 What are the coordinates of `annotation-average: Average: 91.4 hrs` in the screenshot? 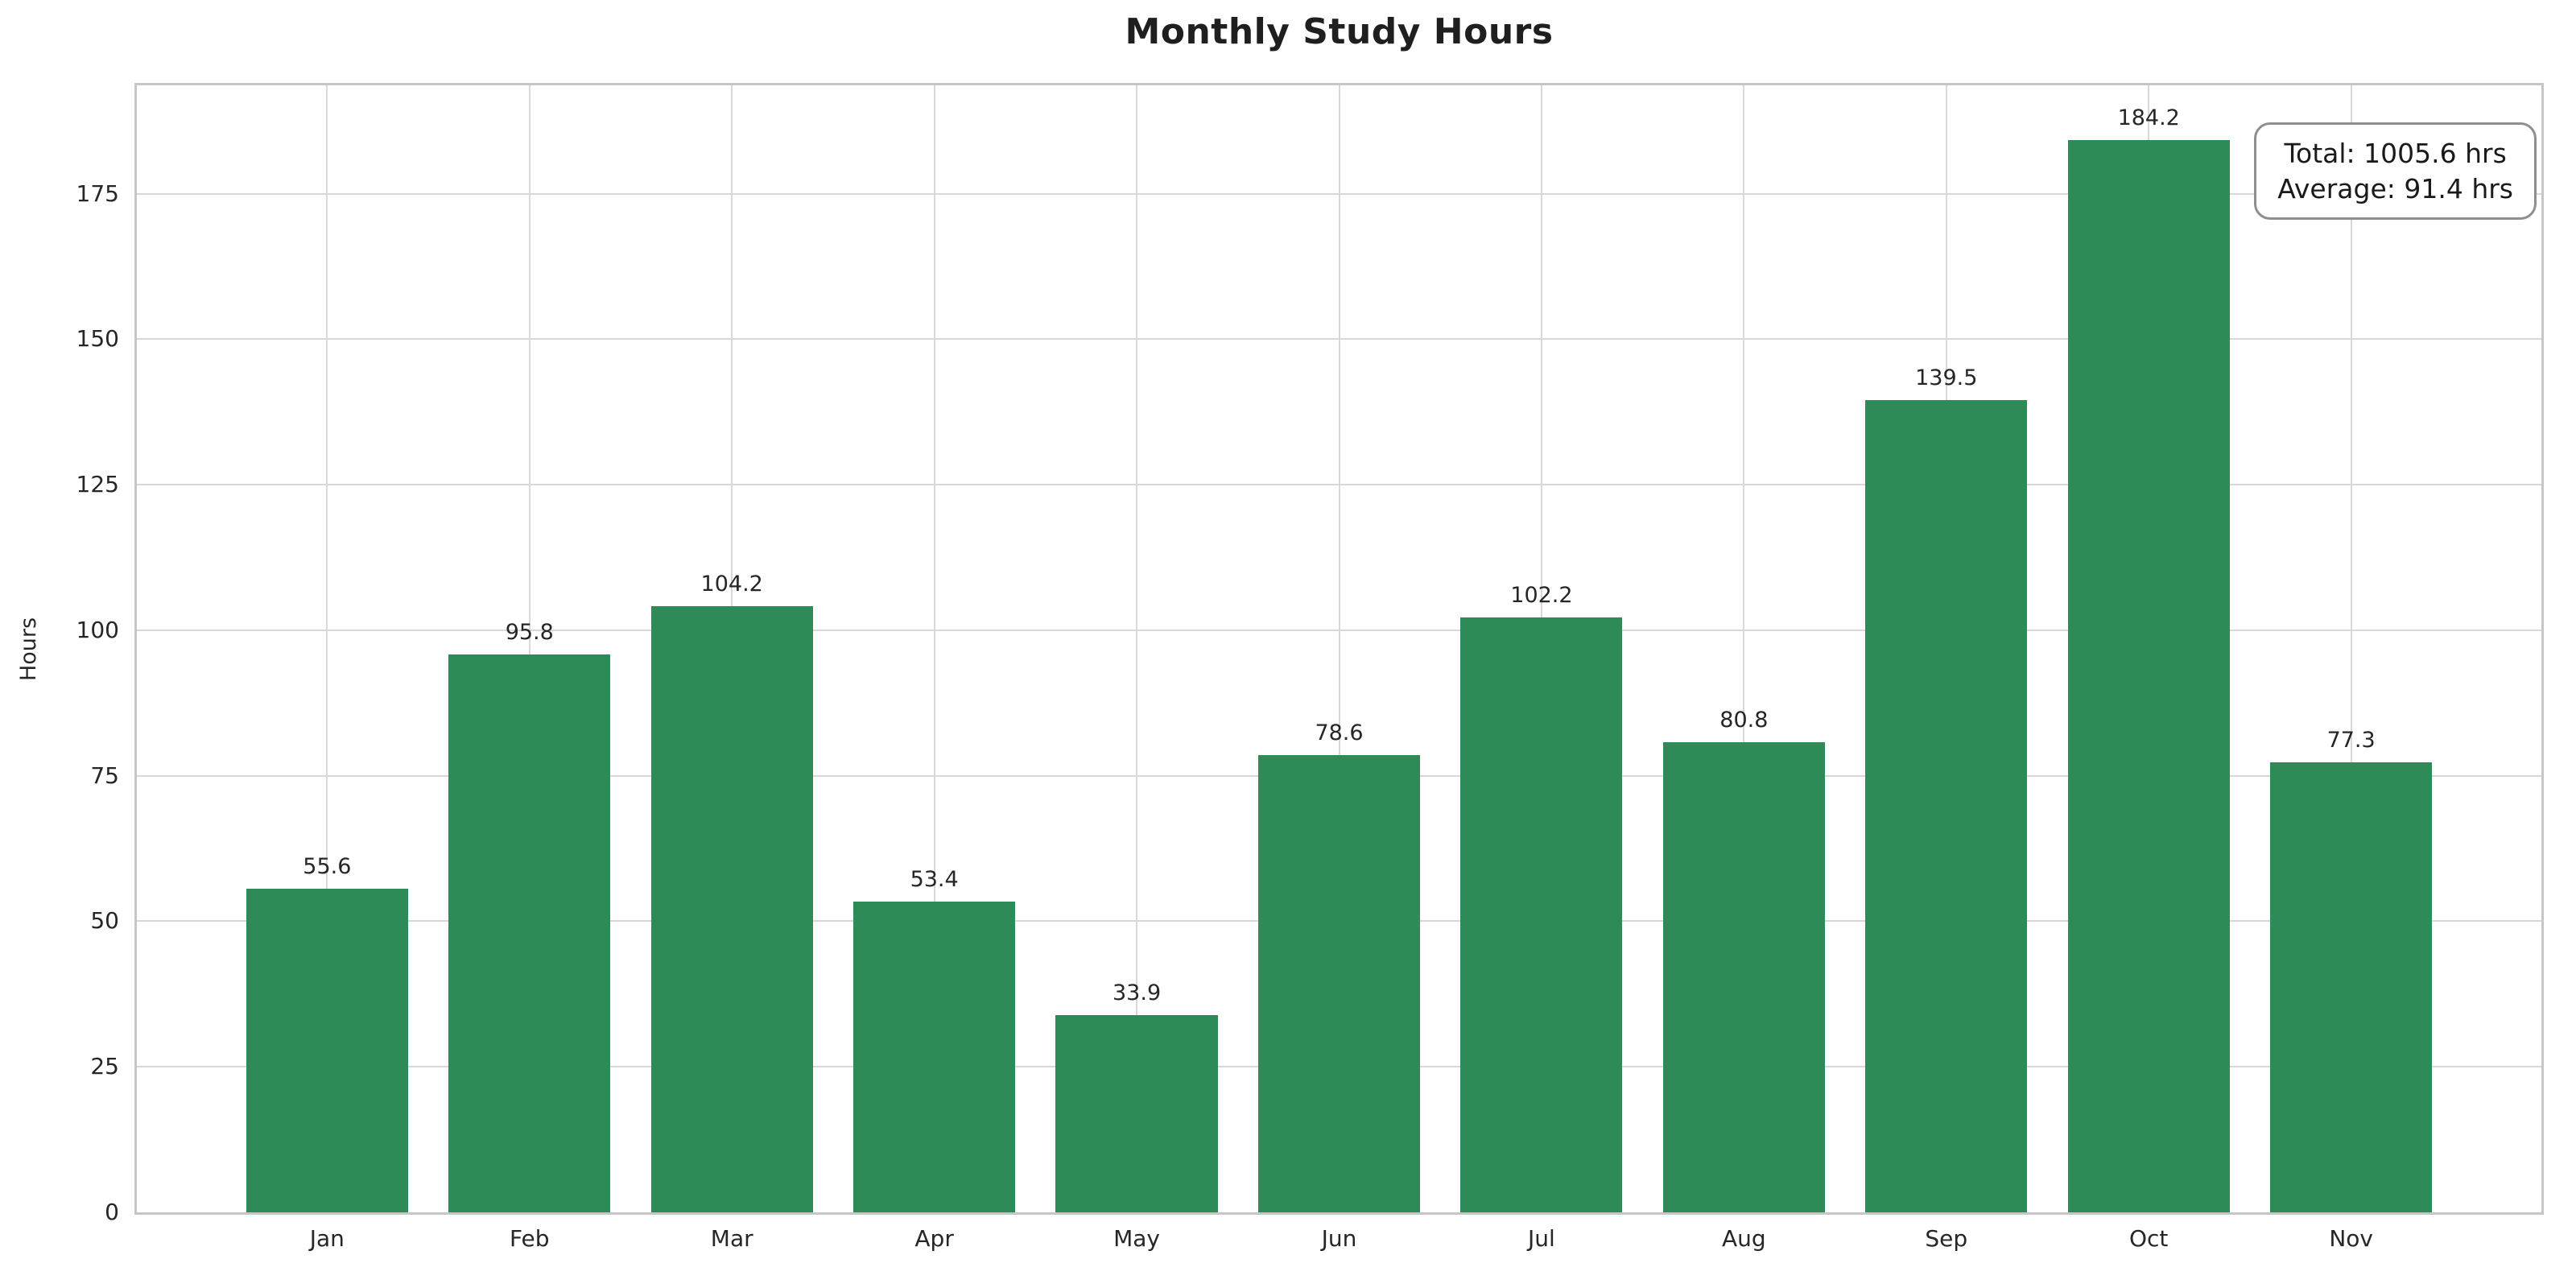 It's located at (2395, 188).